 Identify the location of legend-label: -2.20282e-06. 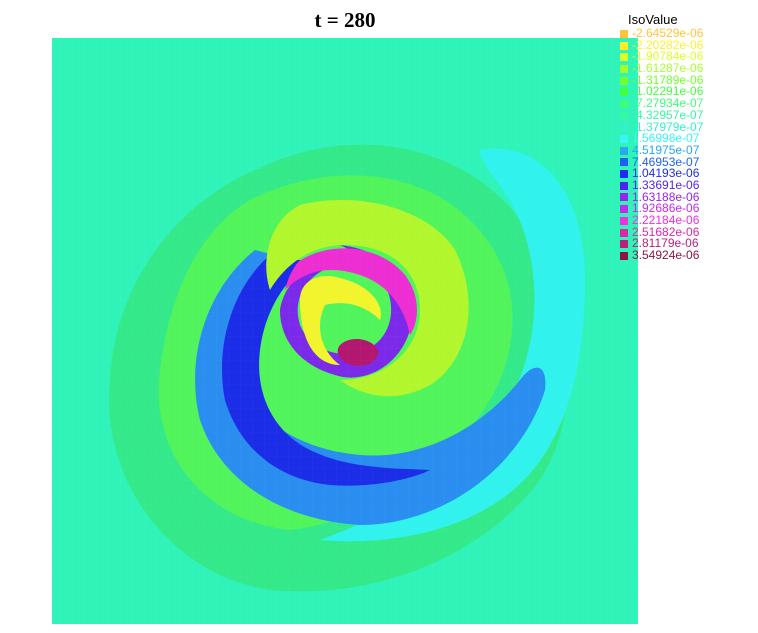
(668, 44).